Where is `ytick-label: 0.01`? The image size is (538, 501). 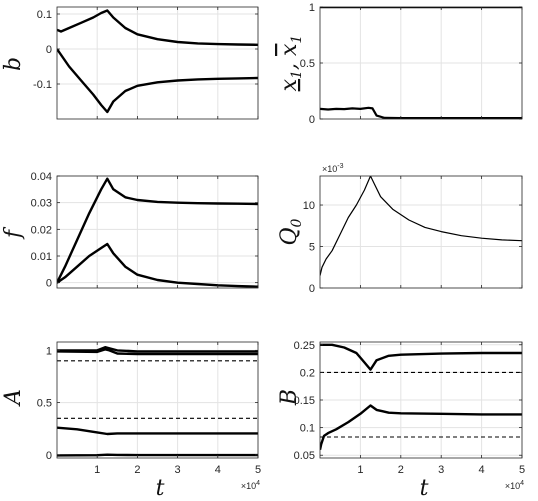 ytick-label: 0.01 is located at coordinates (41, 257).